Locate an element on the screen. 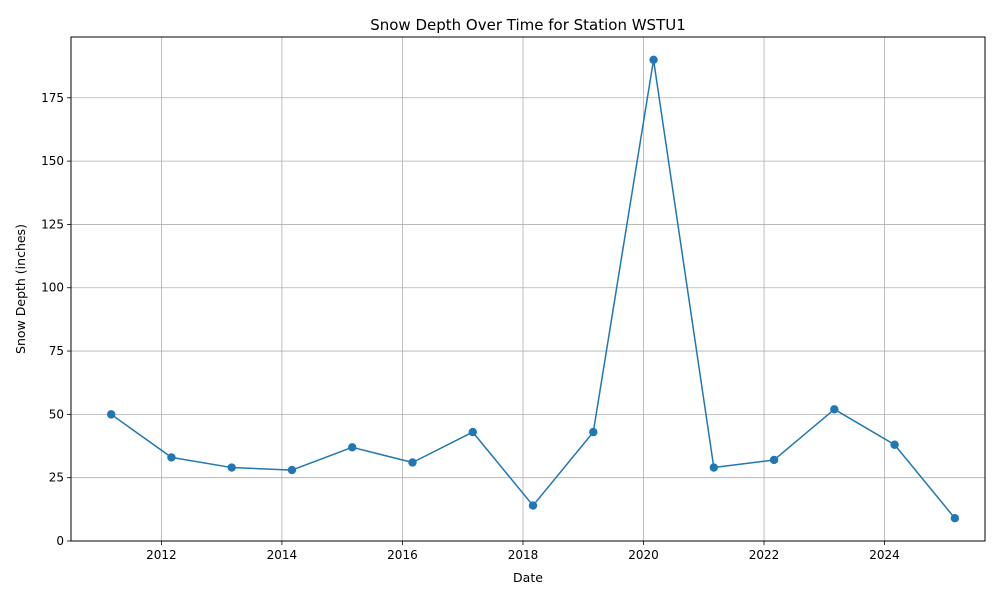 The width and height of the screenshot is (1000, 604). y-tick-label: 50 is located at coordinates (56, 414).